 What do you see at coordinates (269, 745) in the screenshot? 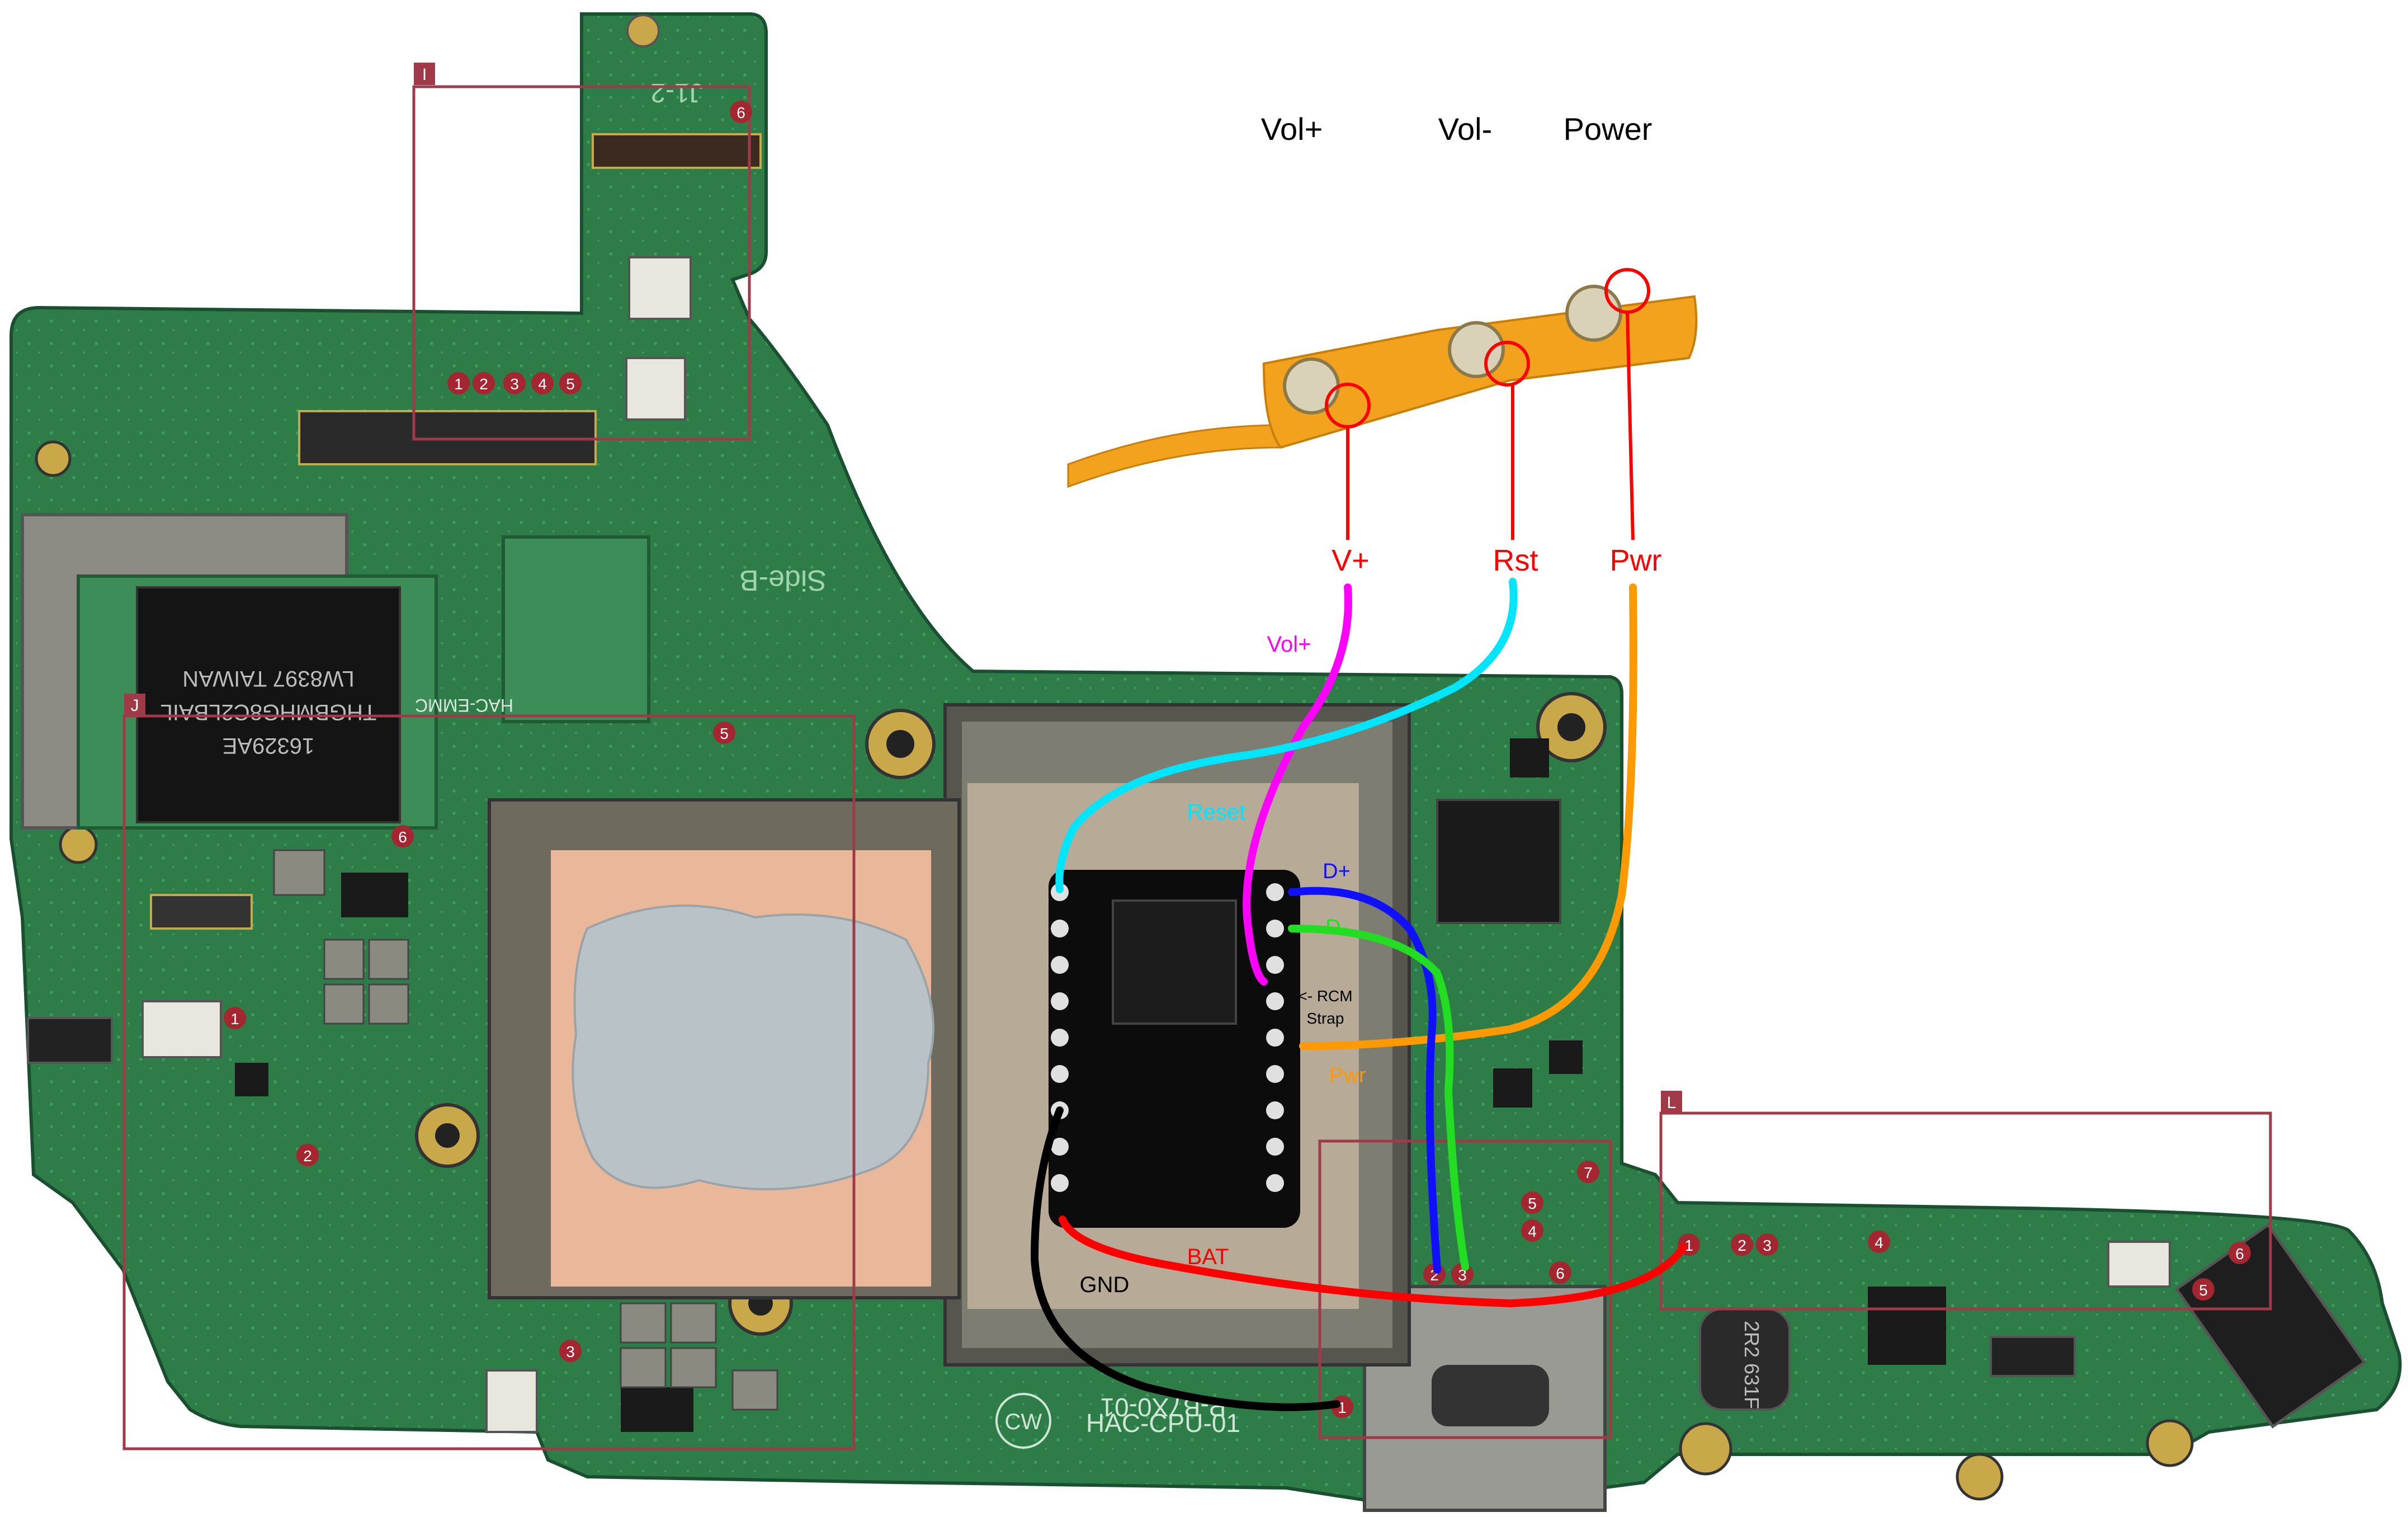
I see `emmc-chip-code: 16329AE` at bounding box center [269, 745].